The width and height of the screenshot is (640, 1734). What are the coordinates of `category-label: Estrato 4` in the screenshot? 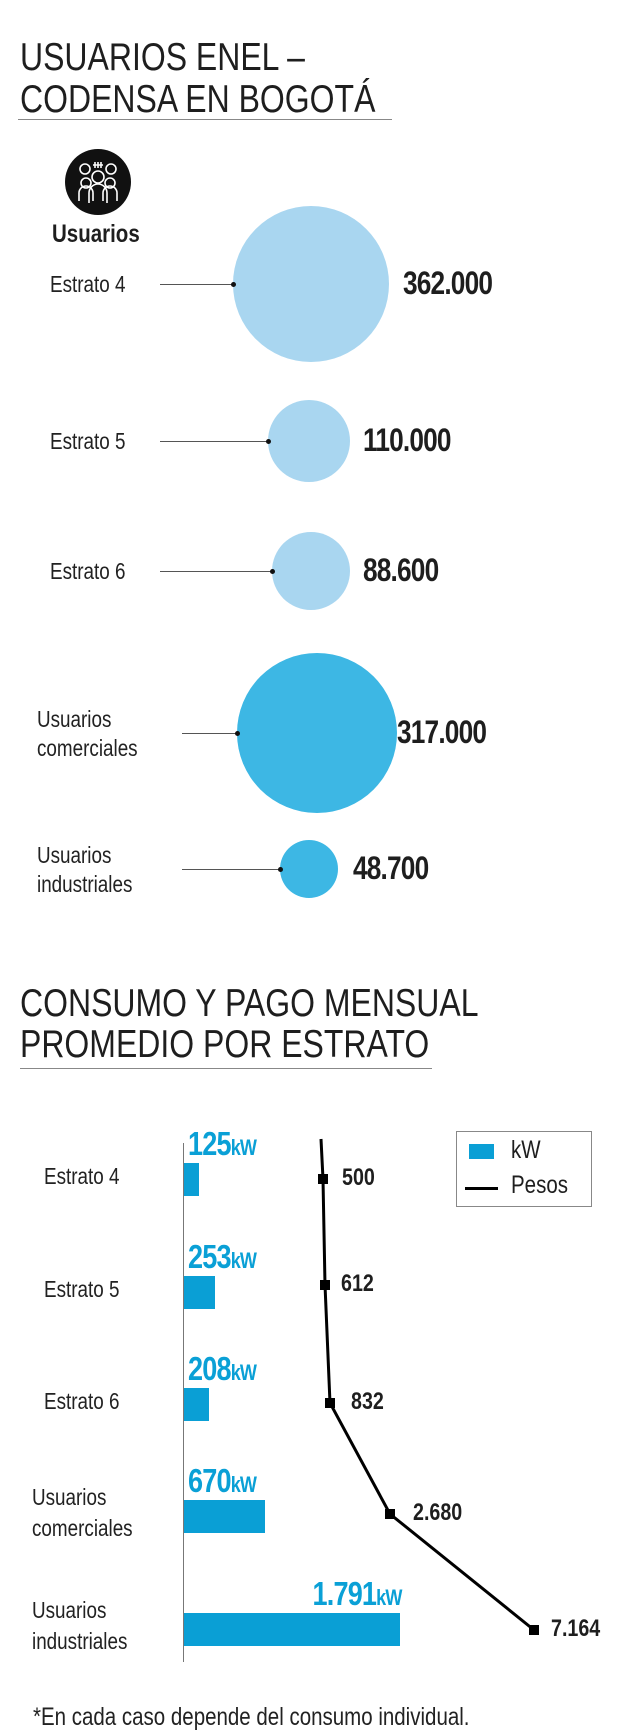 It's located at (82, 1176).